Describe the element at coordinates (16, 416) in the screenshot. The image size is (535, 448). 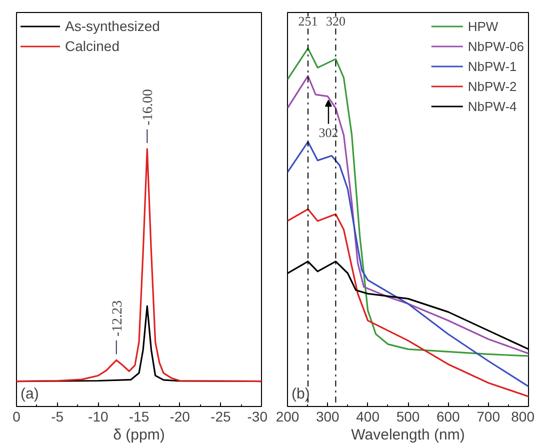
I see `x-tick-label: 0` at that location.